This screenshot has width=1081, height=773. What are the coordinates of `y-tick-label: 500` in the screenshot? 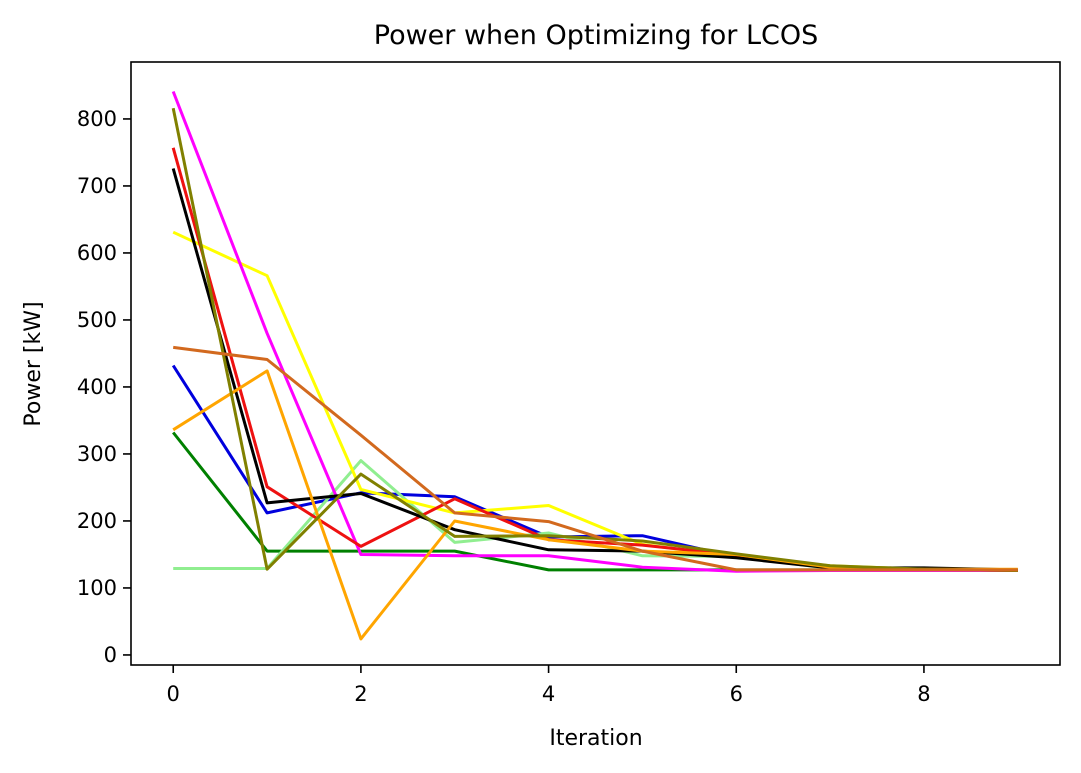 It's located at (97, 320).